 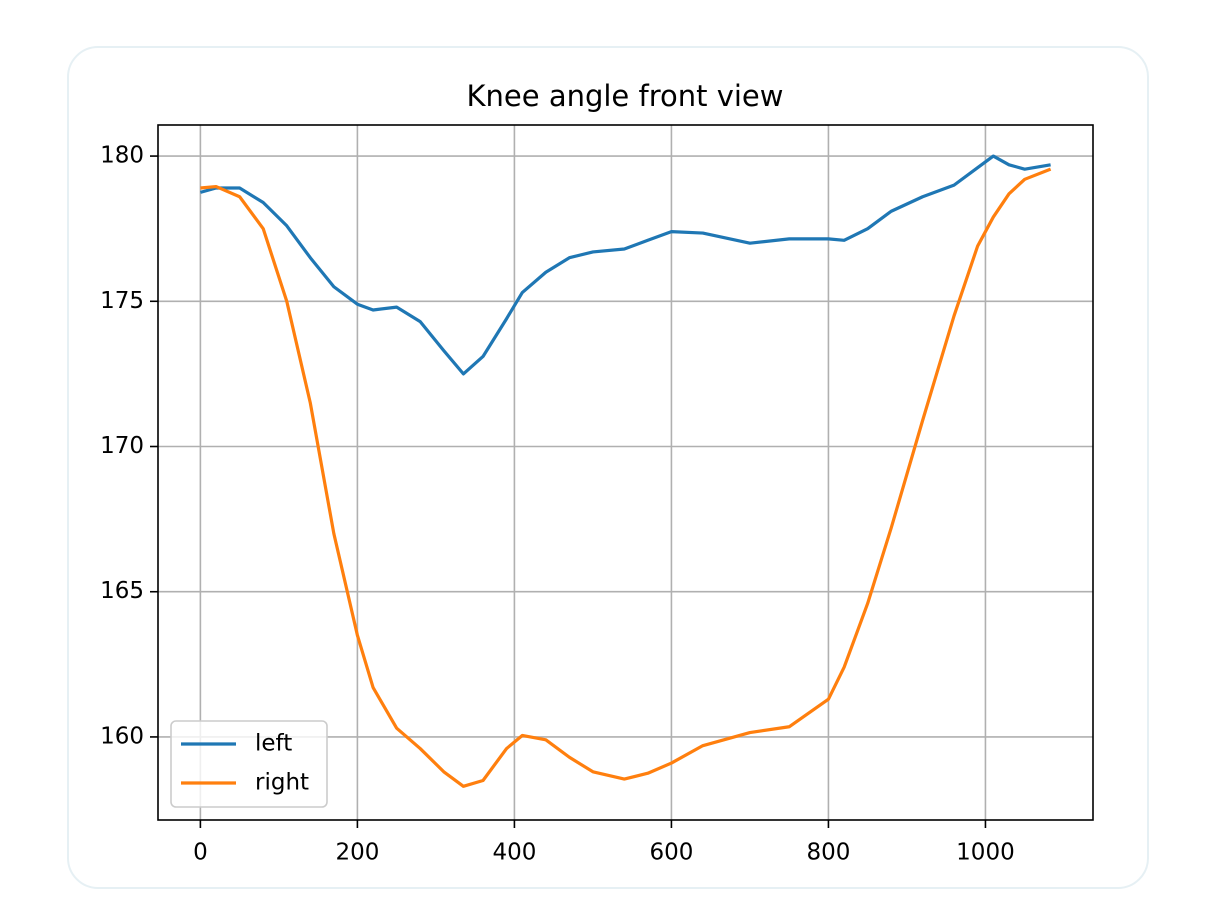 I want to click on y-tick-label: 165, so click(x=122, y=591).